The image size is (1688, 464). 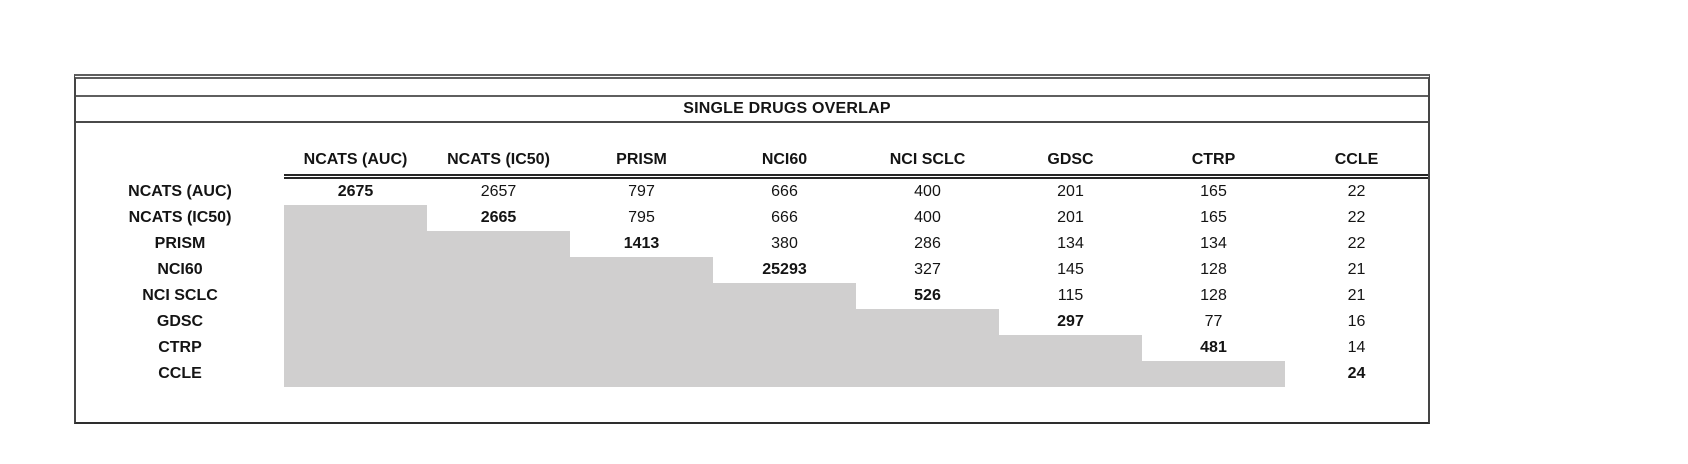 I want to click on table-row: PRISM 1413 380 286 134 134 22, so click(x=752, y=244).